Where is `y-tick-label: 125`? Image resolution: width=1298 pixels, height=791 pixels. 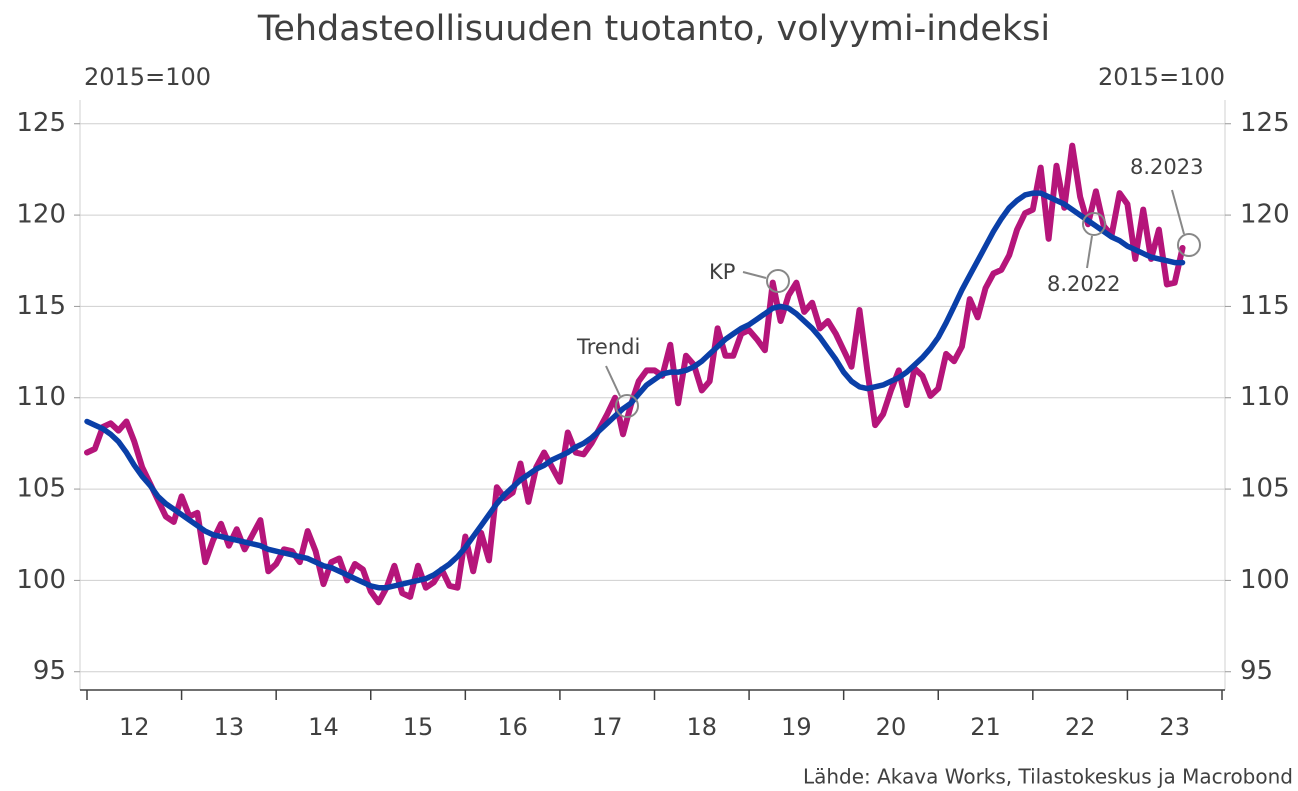
y-tick-label: 125 is located at coordinates (41, 123).